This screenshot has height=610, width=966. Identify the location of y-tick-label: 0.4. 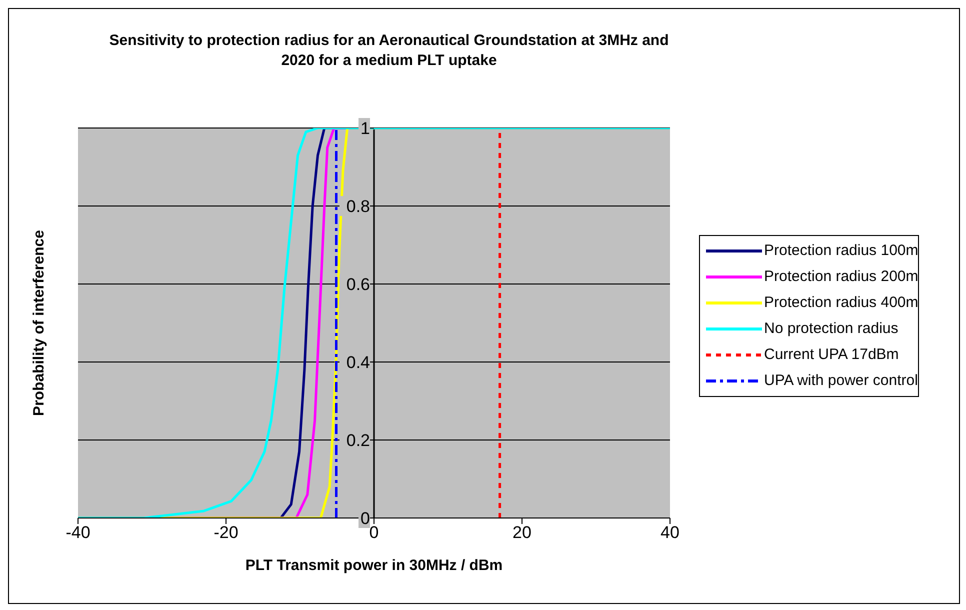
(358, 362).